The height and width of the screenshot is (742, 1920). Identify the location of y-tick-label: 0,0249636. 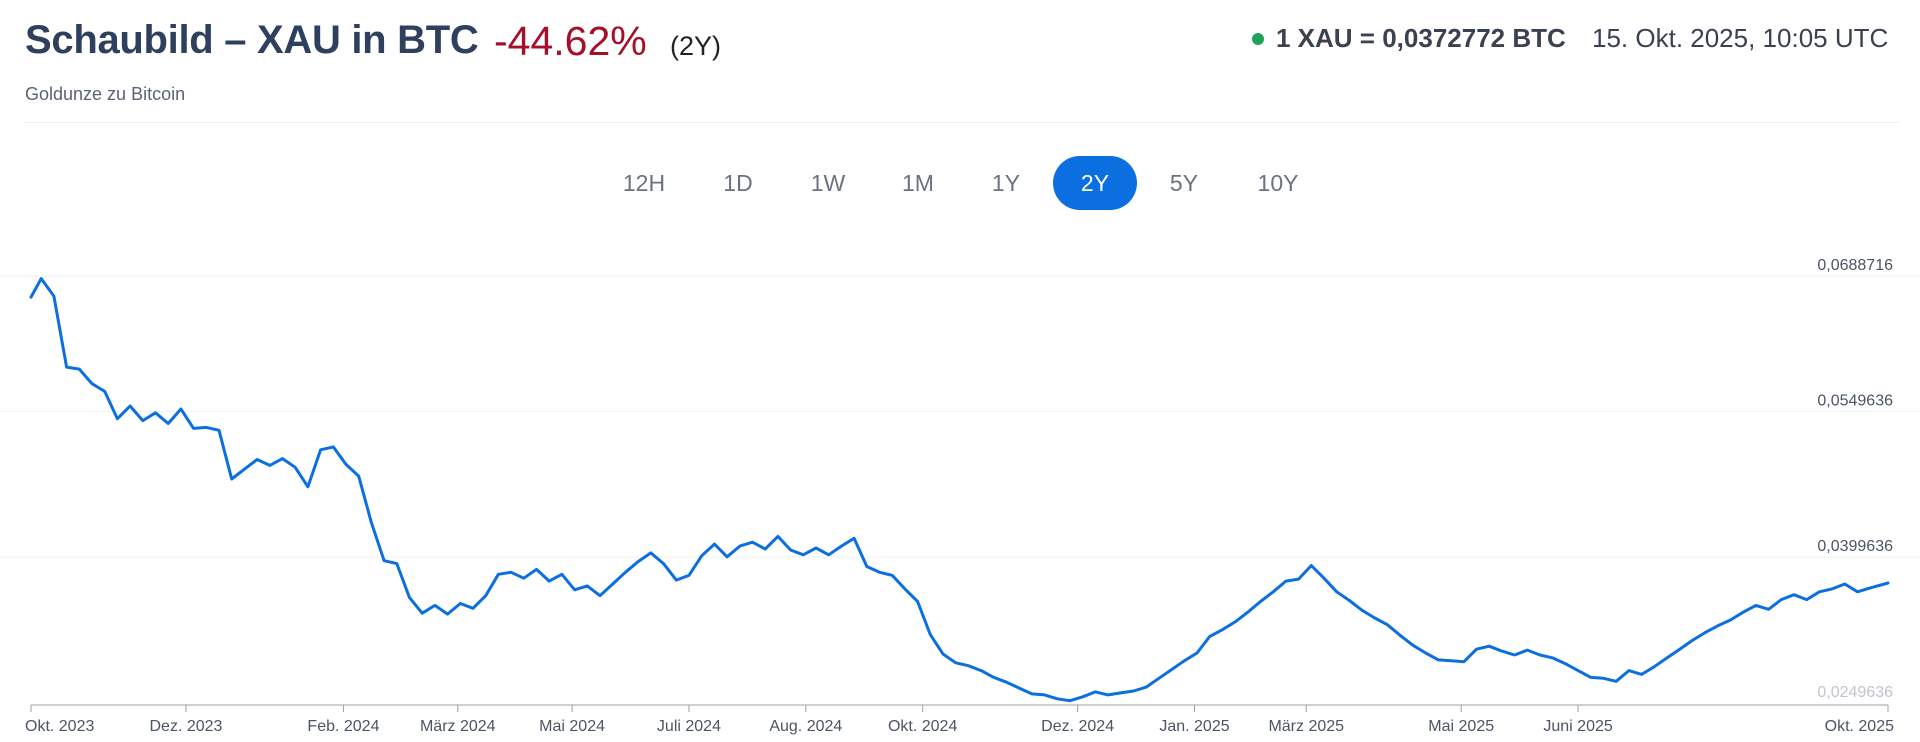
(1855, 692).